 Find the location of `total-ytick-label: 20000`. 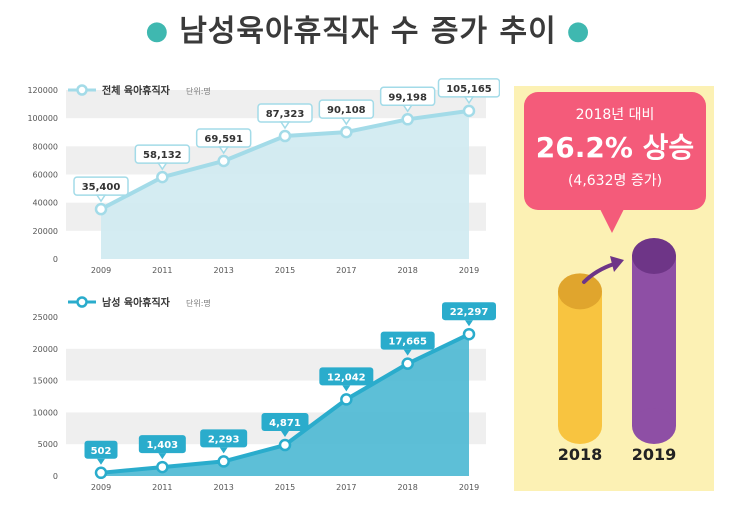

total-ytick-label: 20000 is located at coordinates (45, 231).